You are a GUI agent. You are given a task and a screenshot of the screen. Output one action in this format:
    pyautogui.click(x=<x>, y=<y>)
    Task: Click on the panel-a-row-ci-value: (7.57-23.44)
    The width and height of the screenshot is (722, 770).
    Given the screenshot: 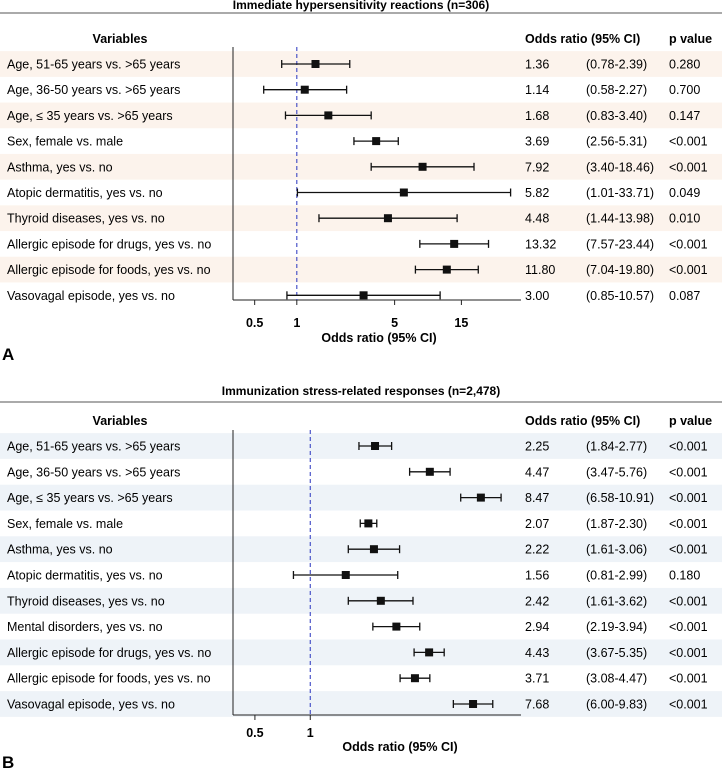 What is the action you would take?
    pyautogui.click(x=620, y=244)
    